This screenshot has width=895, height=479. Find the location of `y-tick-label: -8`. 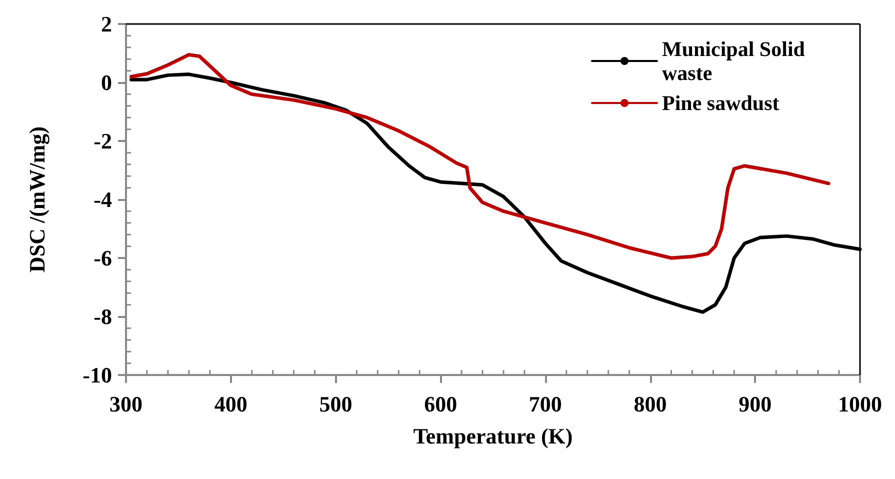

y-tick-label: -8 is located at coordinates (103, 316).